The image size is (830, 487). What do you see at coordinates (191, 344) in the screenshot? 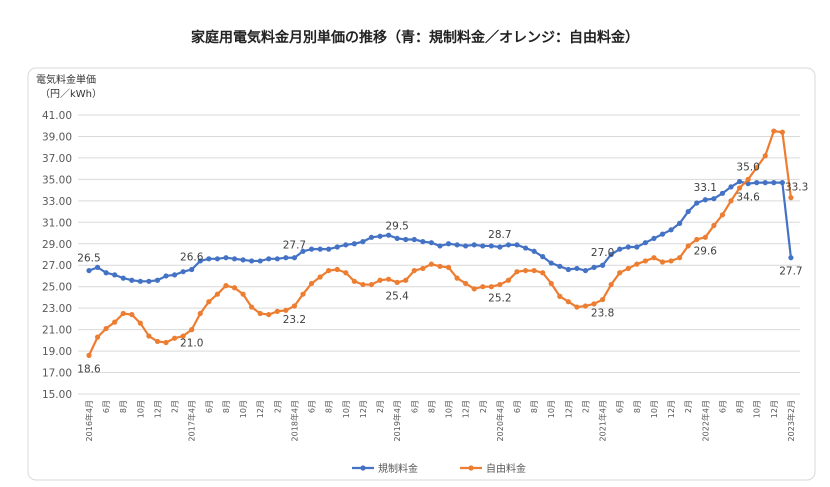
I see `data-label: 21.0` at bounding box center [191, 344].